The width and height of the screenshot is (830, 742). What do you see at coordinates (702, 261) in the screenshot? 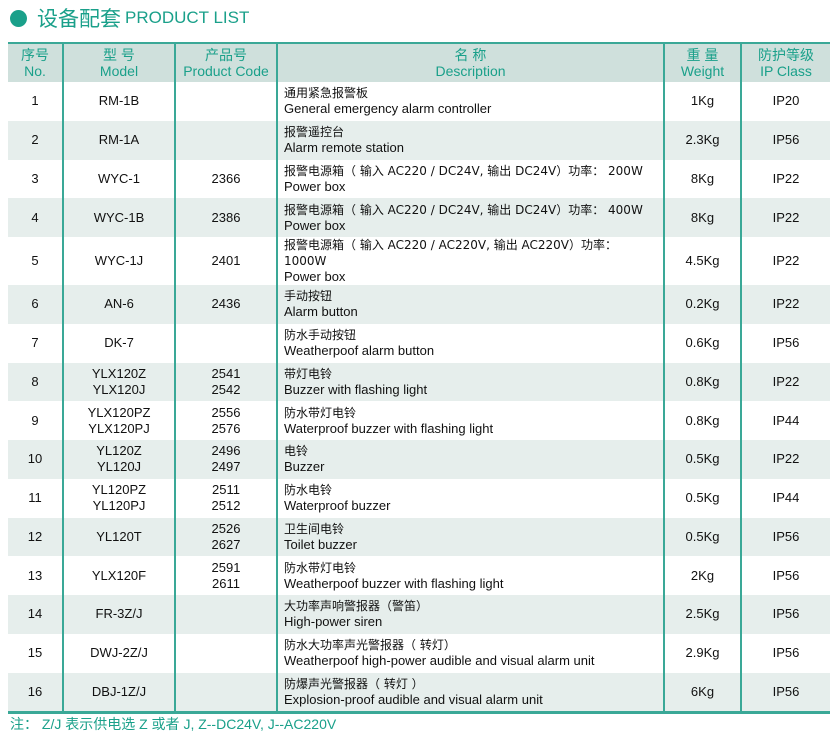
I see `cell-weight: 4.5Kg` at bounding box center [702, 261].